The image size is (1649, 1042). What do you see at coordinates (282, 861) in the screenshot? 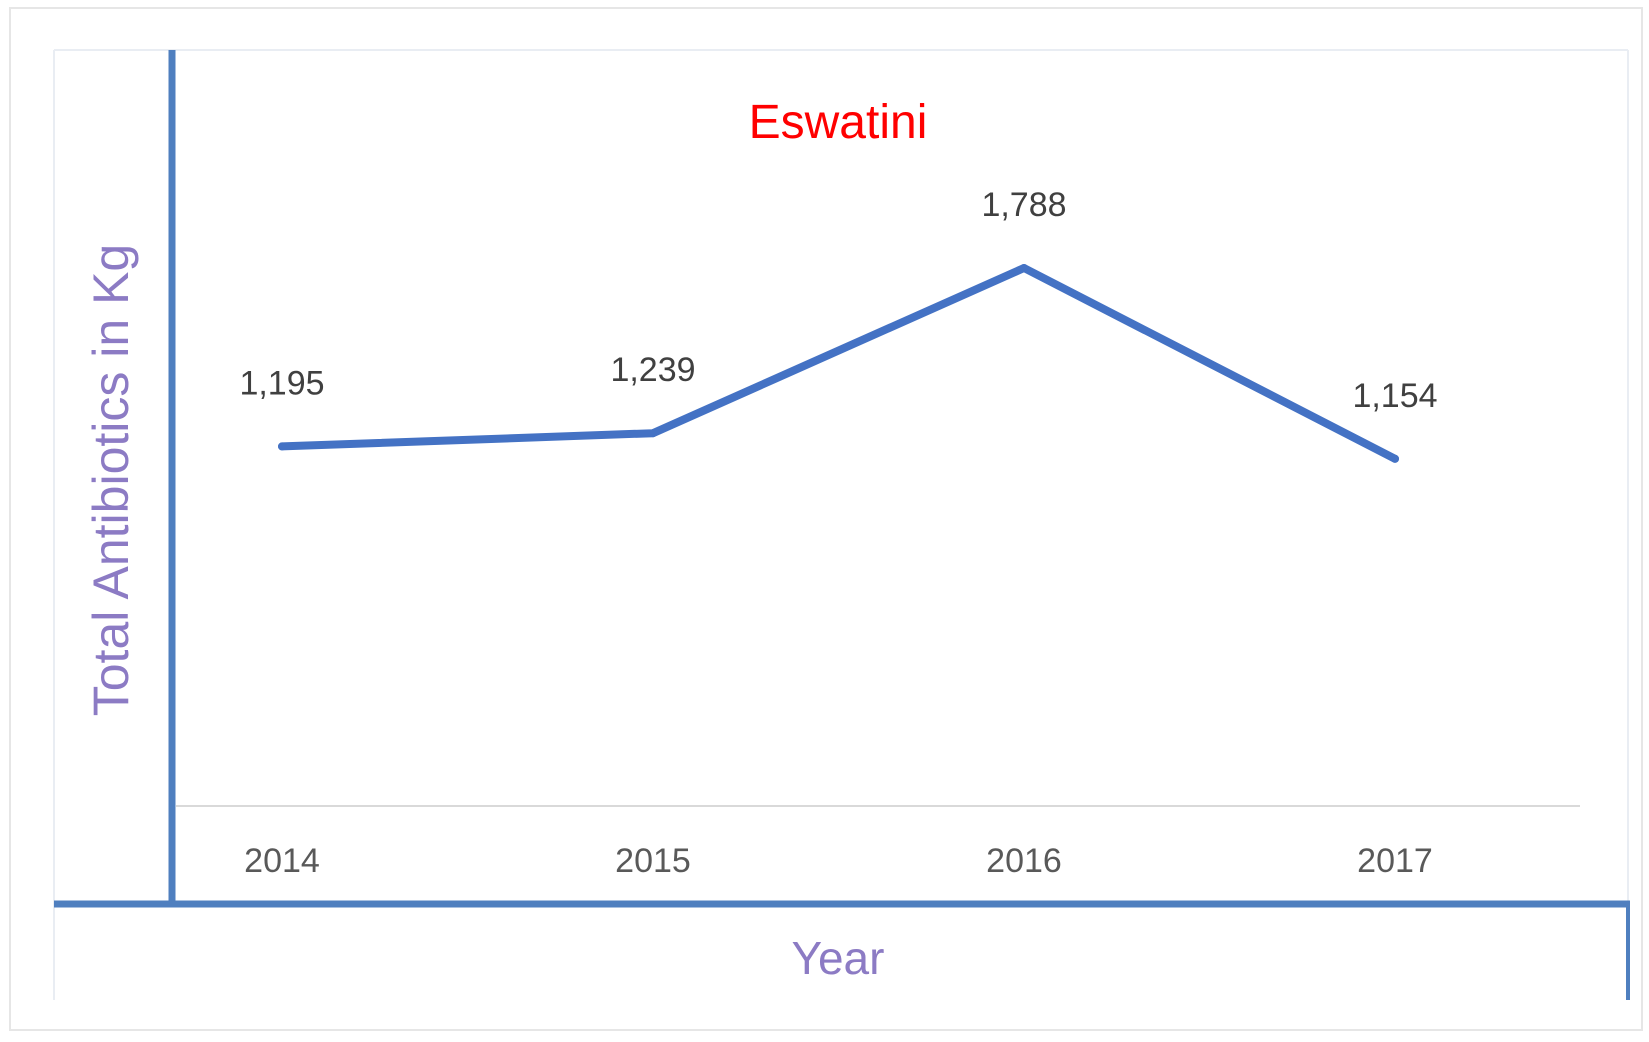
I see `x-tick-label-2014: 2014` at bounding box center [282, 861].